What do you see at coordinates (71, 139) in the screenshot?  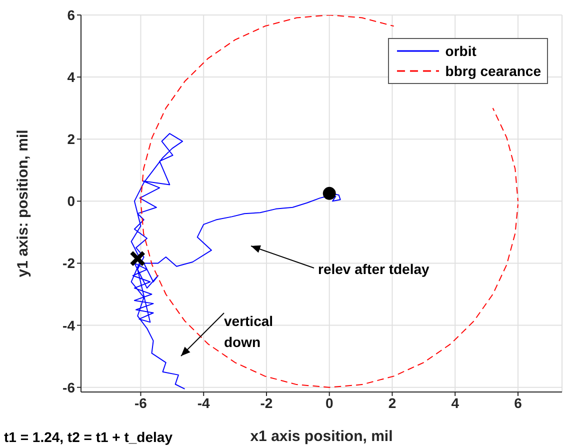 I see `y-tick-label: 2` at bounding box center [71, 139].